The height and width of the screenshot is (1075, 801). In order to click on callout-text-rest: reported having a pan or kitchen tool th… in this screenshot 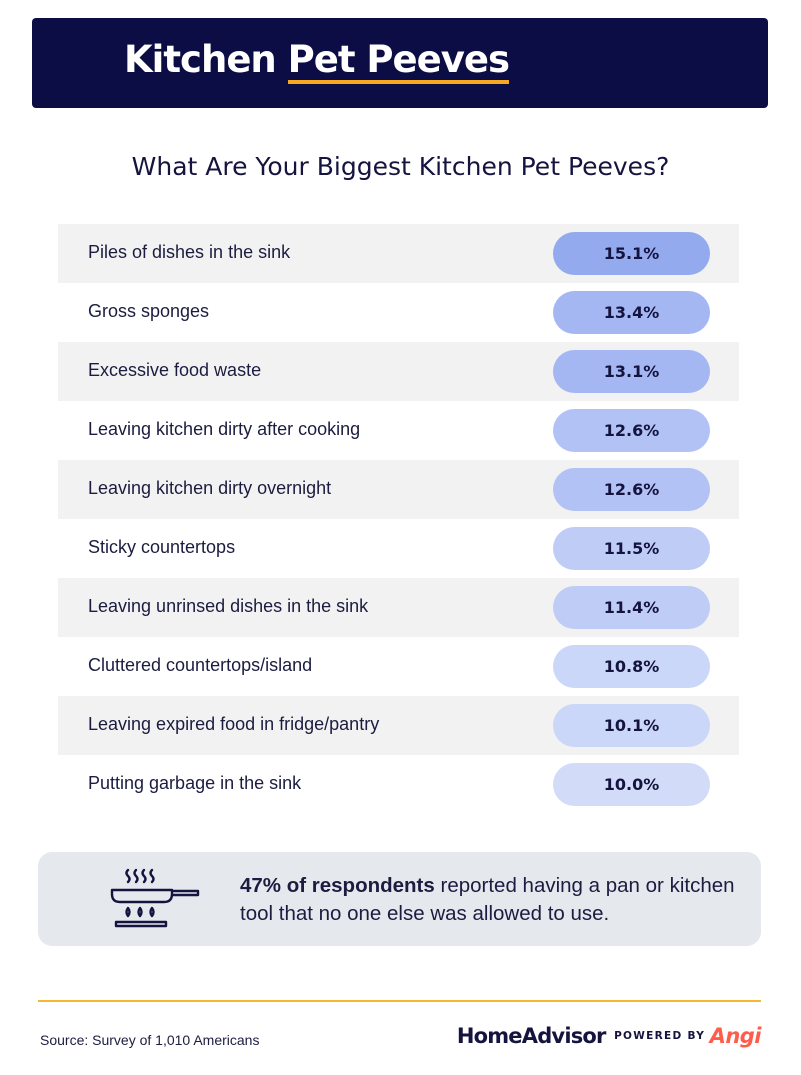, I will do `click(487, 899)`.